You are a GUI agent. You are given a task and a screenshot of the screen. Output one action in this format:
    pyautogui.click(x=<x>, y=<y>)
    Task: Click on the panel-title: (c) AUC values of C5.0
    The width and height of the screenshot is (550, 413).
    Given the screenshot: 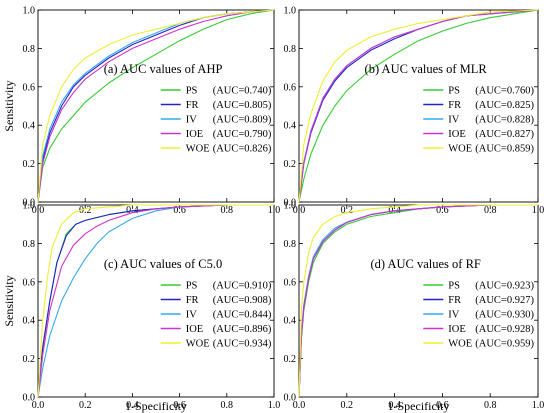 What is the action you would take?
    pyautogui.click(x=163, y=264)
    